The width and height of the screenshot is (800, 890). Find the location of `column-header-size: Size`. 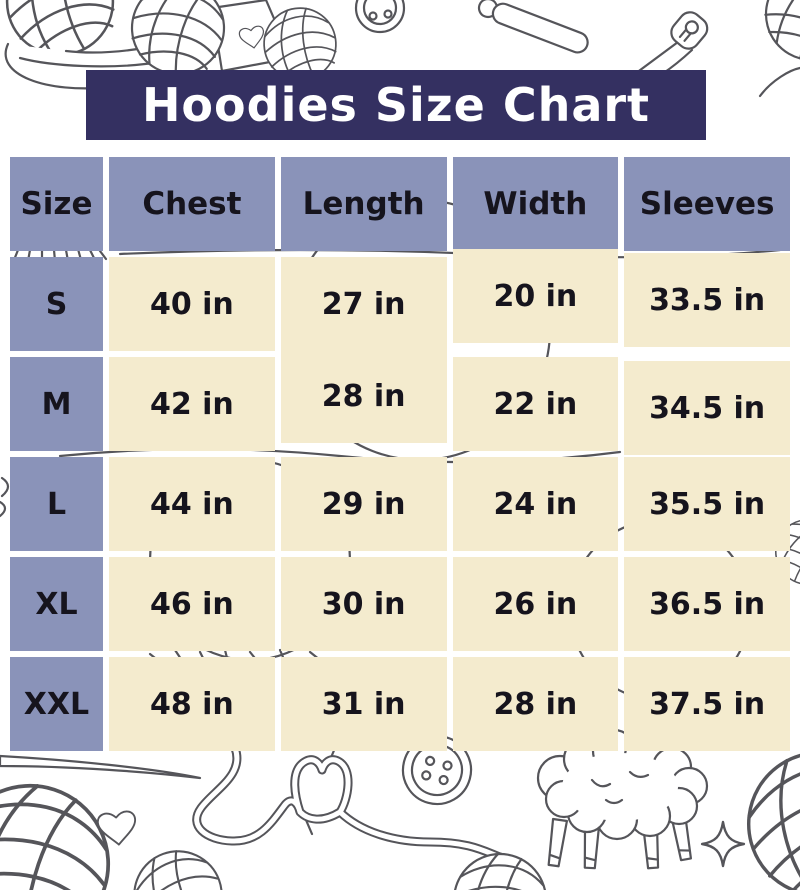

column-header-size: Size is located at coordinates (56, 204).